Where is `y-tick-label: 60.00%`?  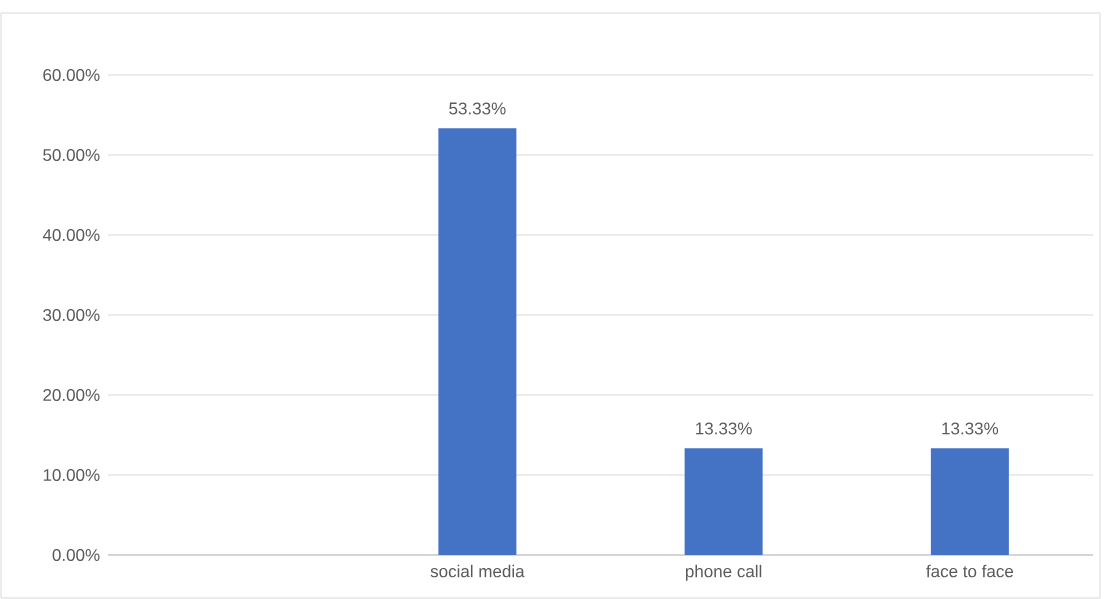 y-tick-label: 60.00% is located at coordinates (71, 75).